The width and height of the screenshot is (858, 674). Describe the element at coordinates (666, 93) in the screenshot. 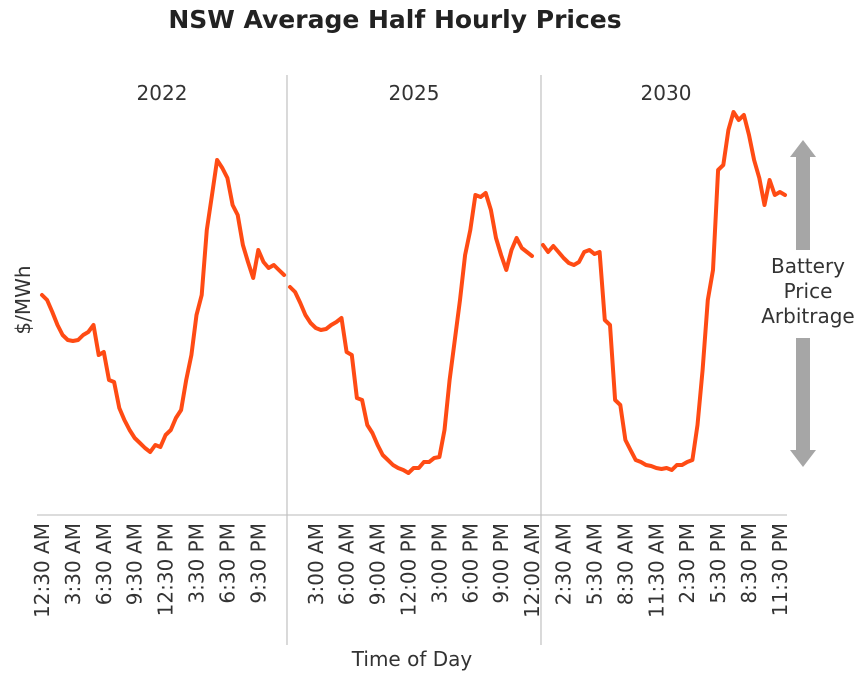

I see `panel-title: 2030` at that location.